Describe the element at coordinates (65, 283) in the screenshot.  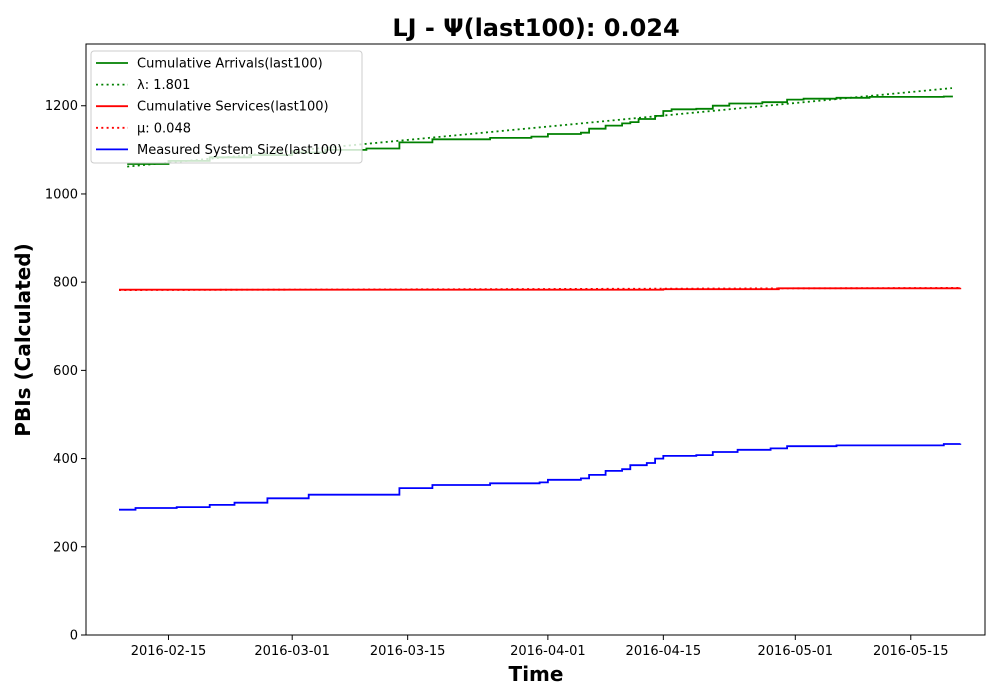
I see `y-tick-label: 800` at that location.